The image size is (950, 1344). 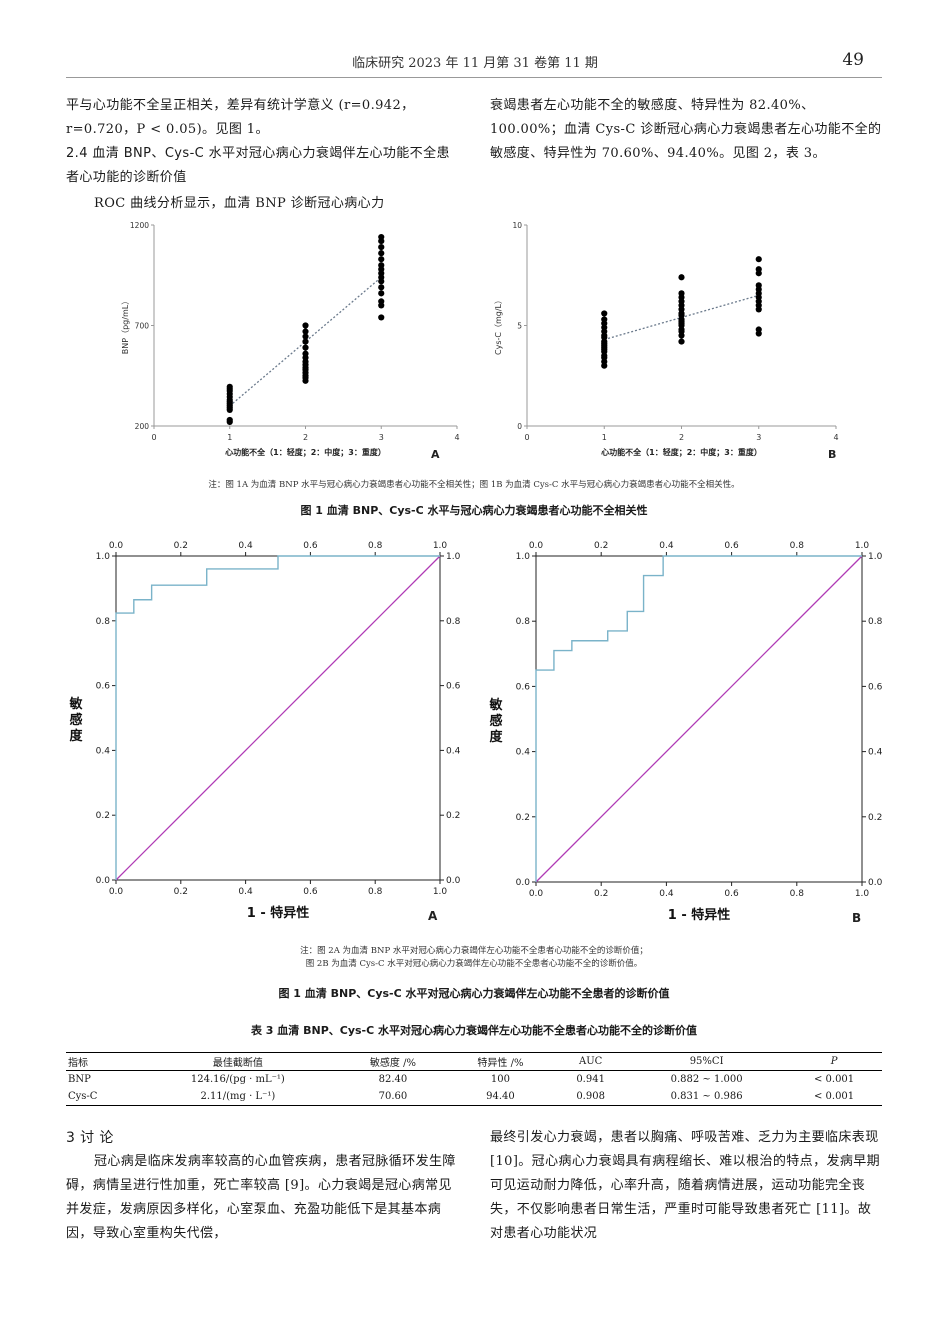 What do you see at coordinates (834, 1079) in the screenshot?
I see `table-cell: < 0.001` at bounding box center [834, 1079].